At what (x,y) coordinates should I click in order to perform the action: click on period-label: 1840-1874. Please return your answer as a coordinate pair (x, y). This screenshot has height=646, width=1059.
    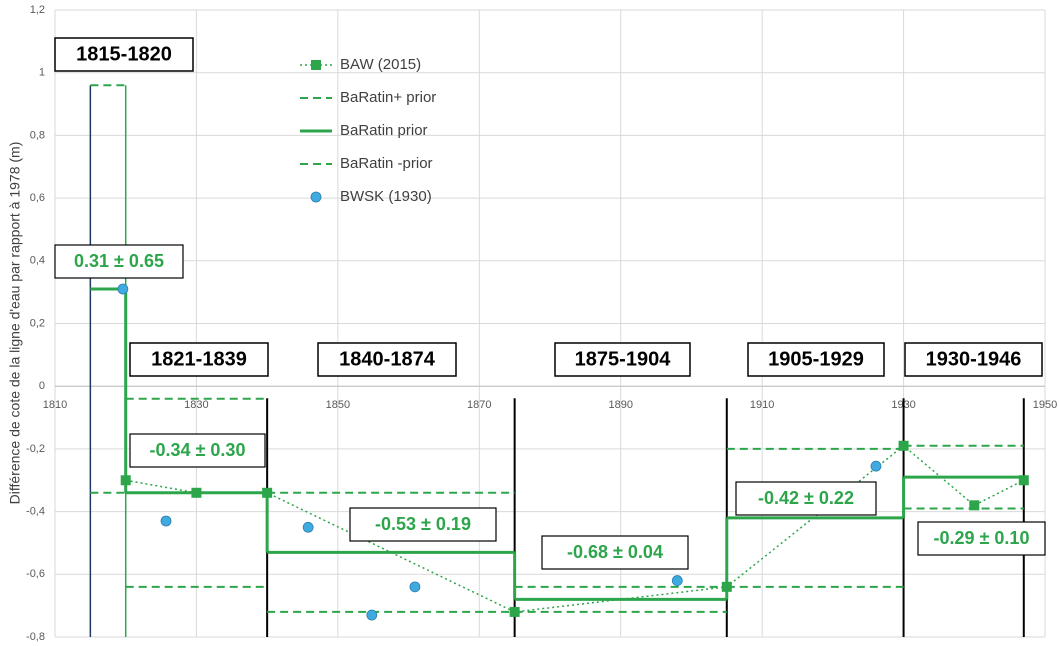
    Looking at the image, I should click on (387, 359).